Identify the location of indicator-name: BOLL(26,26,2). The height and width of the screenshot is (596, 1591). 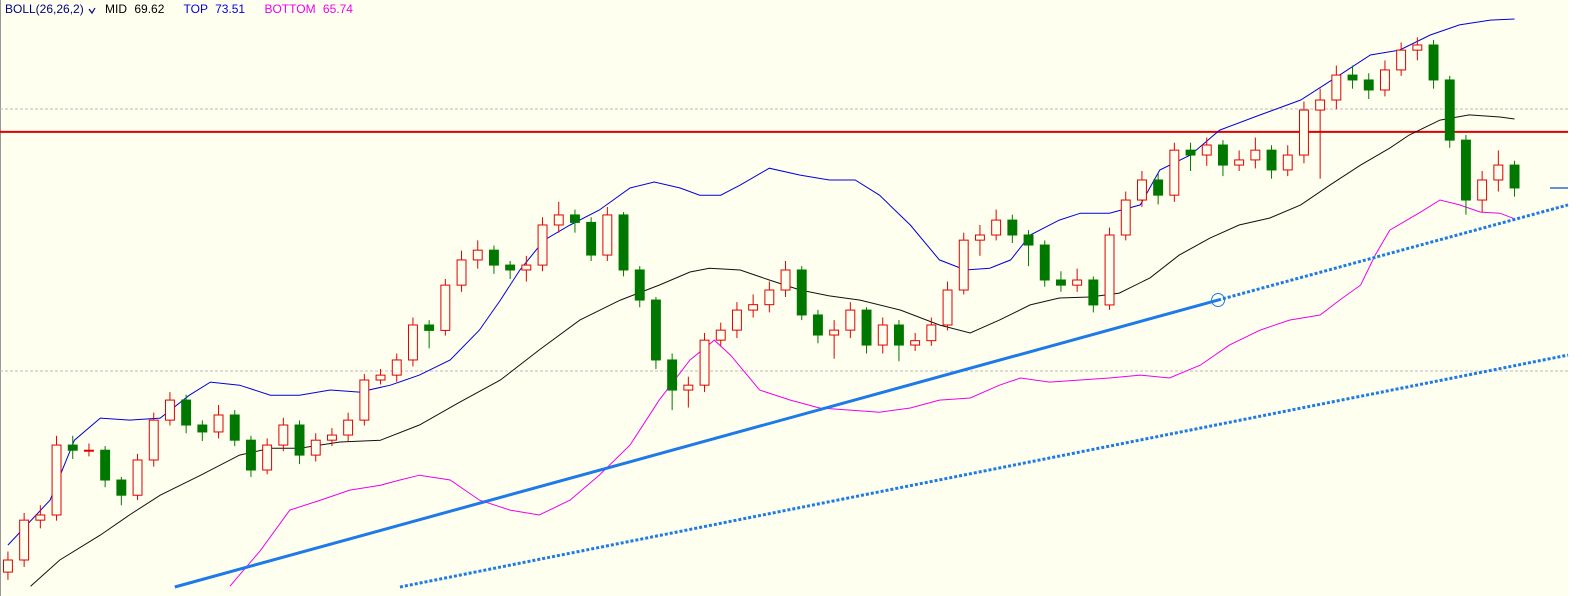
(44, 9).